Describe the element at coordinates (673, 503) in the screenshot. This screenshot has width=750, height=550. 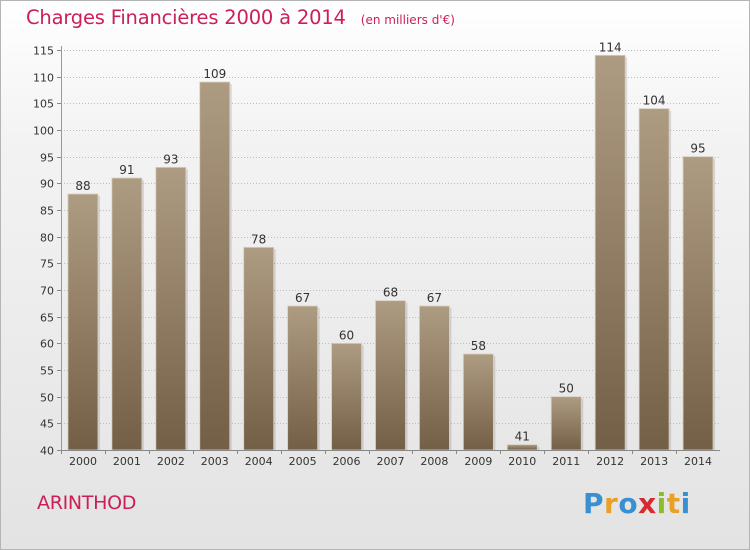
I see `logo-letter: t` at that location.